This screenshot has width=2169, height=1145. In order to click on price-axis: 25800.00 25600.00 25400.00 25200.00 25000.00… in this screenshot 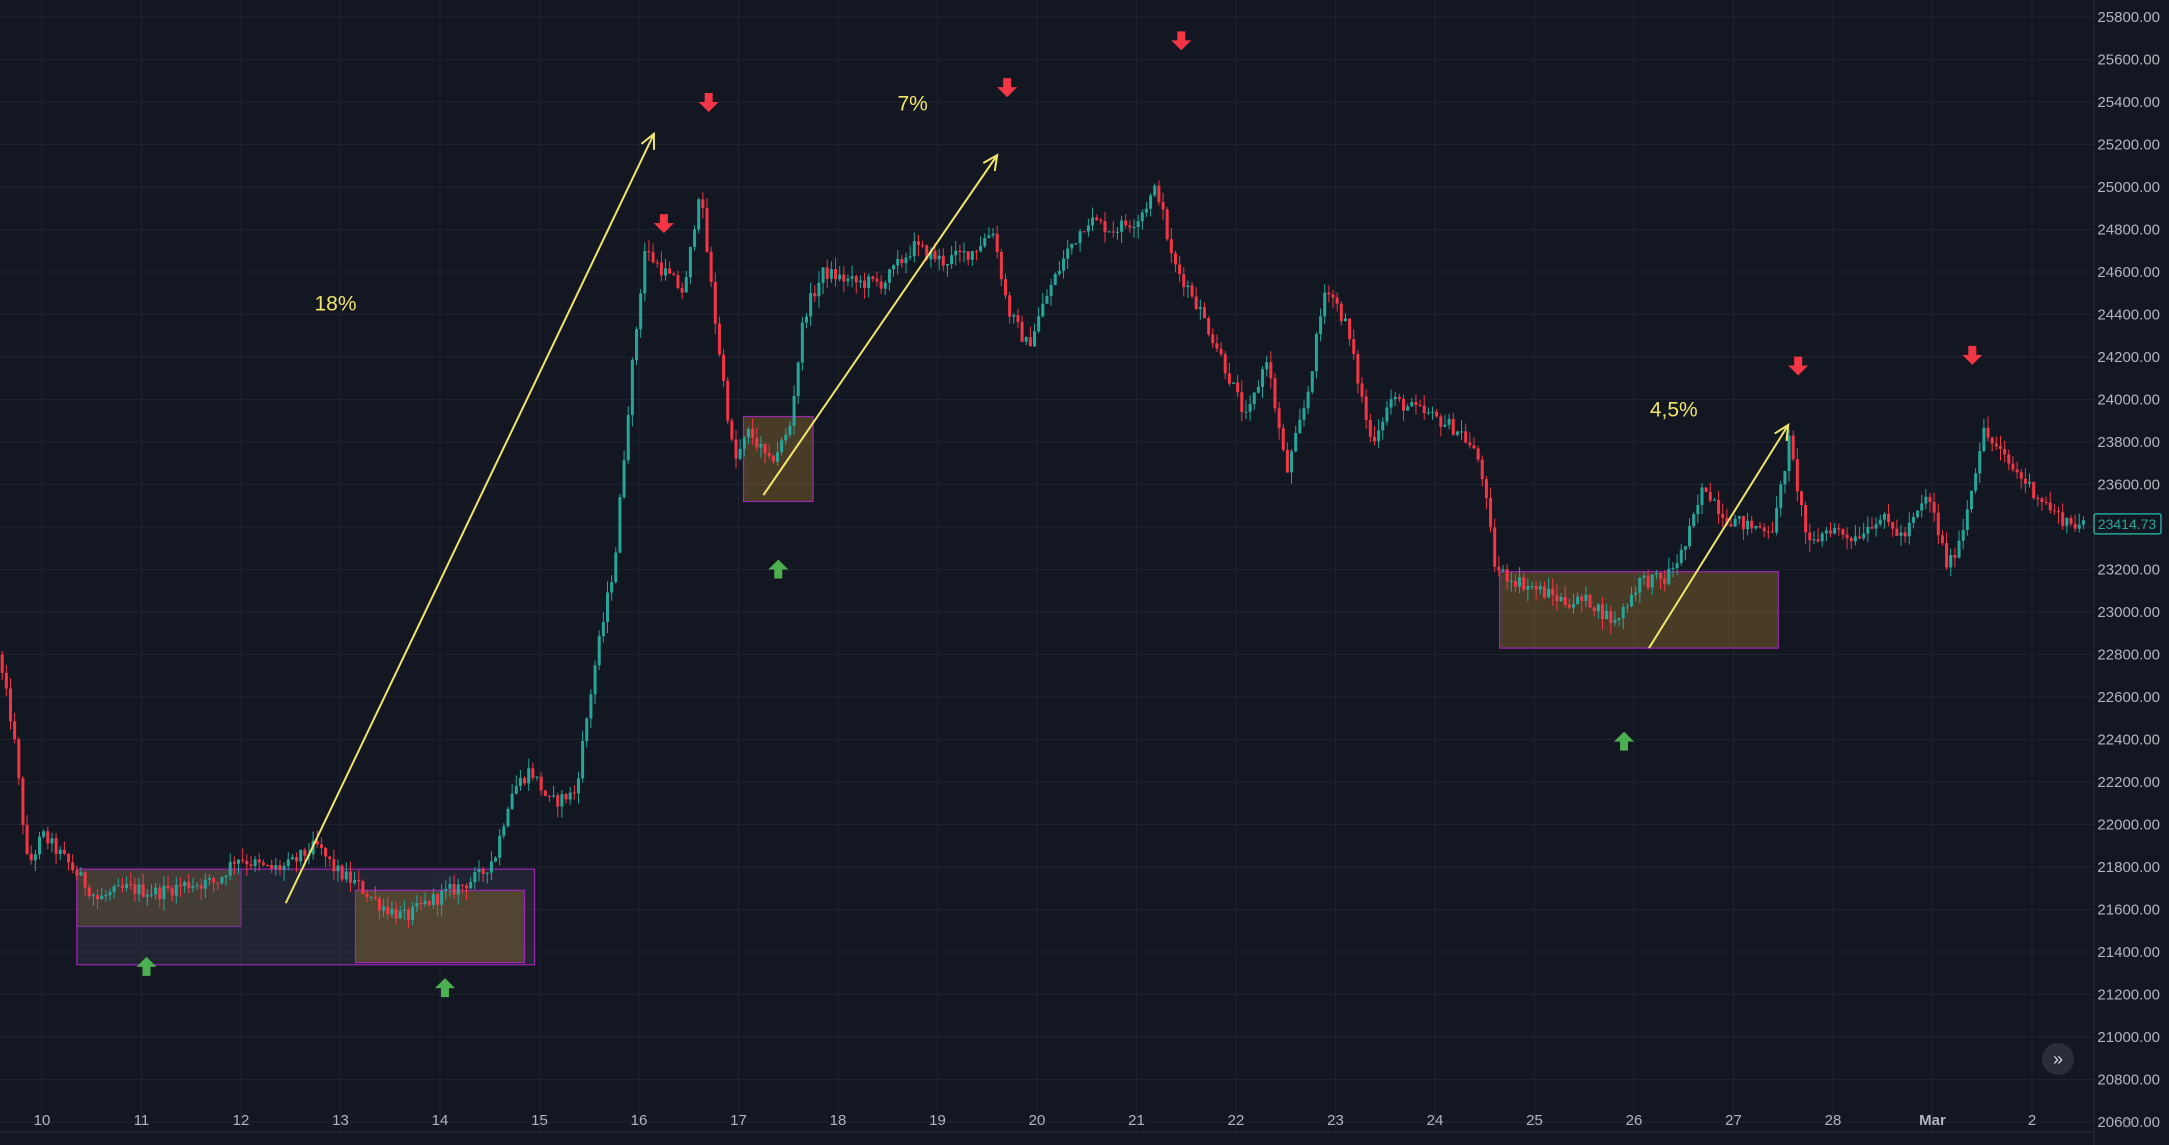, I will do `click(2128, 570)`.